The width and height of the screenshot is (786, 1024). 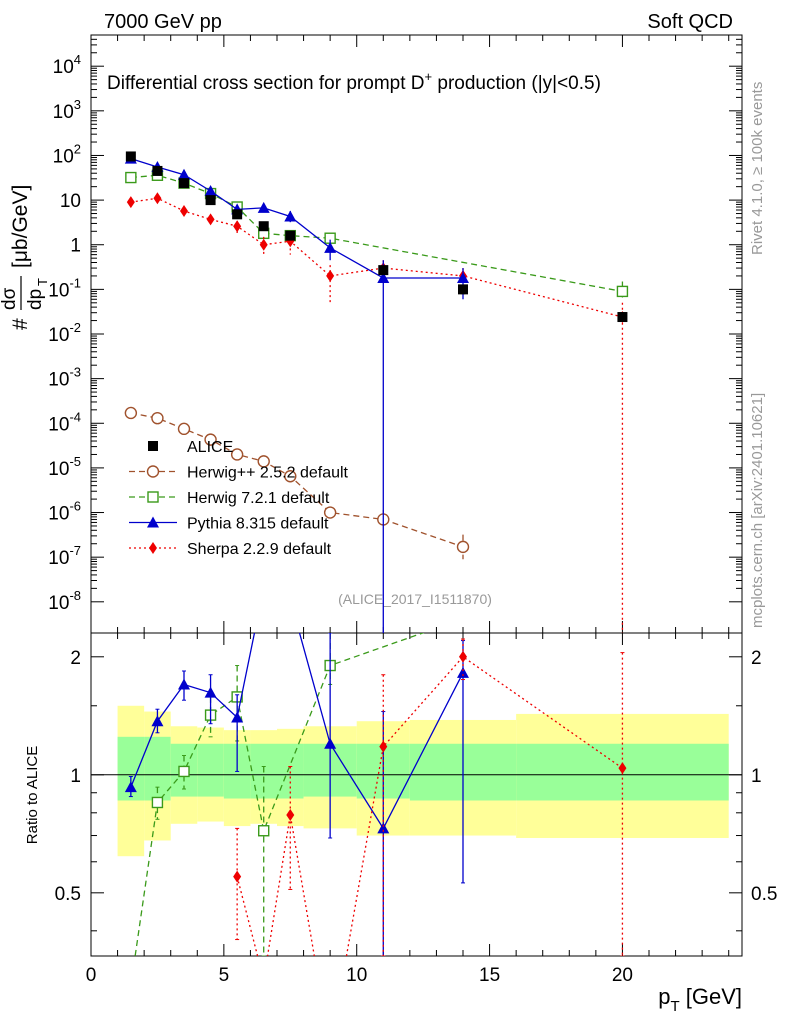 What do you see at coordinates (10, 298) in the screenshot?
I see `y-label-numerator: dσ` at bounding box center [10, 298].